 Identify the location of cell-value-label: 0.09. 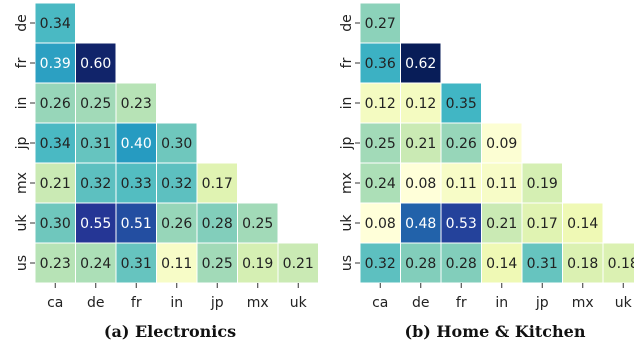
(501, 144).